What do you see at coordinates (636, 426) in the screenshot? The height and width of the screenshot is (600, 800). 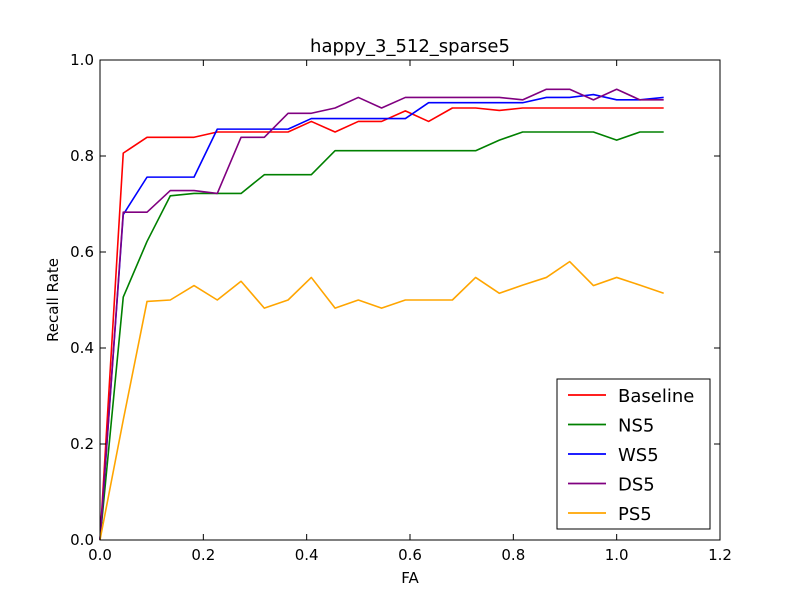 I see `legend-label-ns5: NS5` at bounding box center [636, 426].